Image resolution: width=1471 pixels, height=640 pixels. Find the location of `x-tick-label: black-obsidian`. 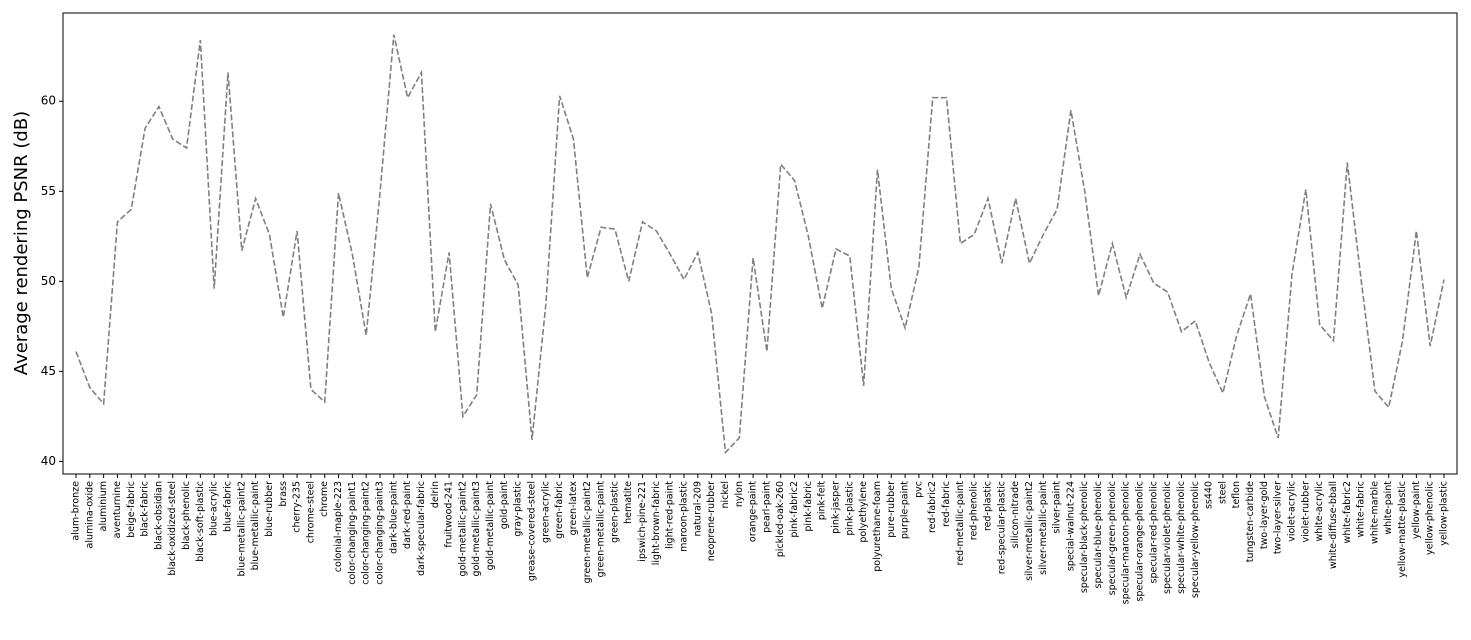

x-tick-label: black-obsidian is located at coordinates (158, 515).